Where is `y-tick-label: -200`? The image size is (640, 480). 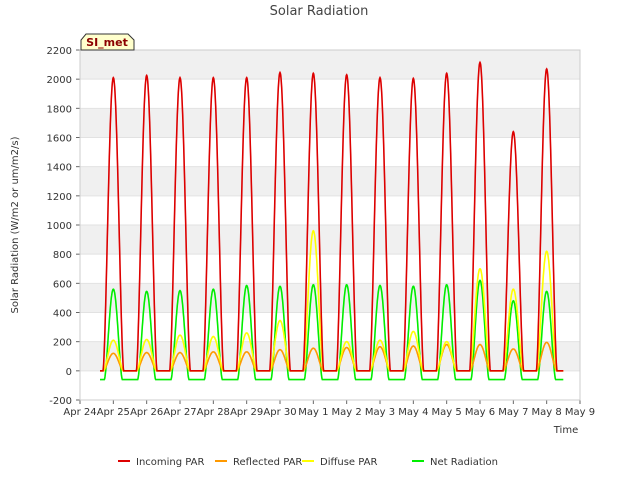
y-tick-label: -200 is located at coordinates (60, 401).